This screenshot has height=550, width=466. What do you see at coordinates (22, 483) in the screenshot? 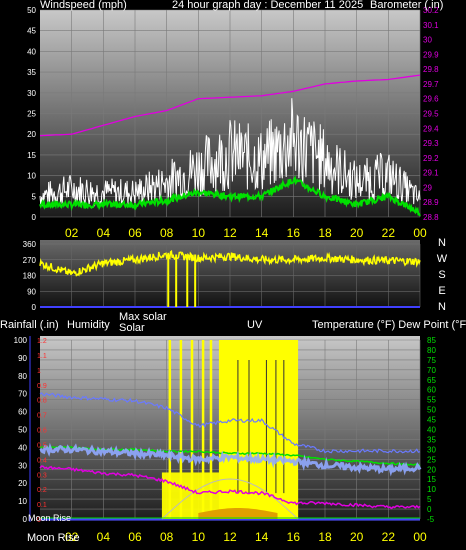
I see `humidity-tick-label: 20` at bounding box center [22, 483].